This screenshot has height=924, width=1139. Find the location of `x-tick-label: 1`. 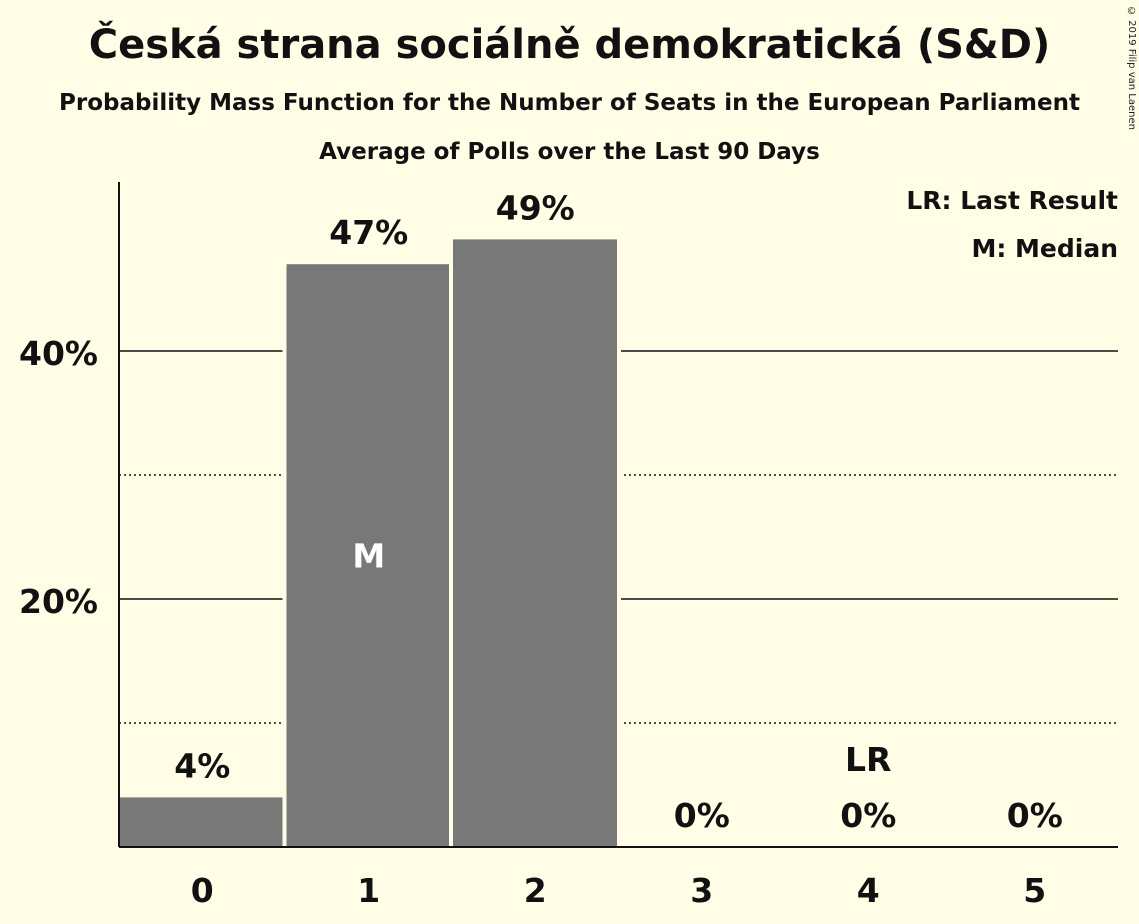

x-tick-label: 1 is located at coordinates (368, 890).